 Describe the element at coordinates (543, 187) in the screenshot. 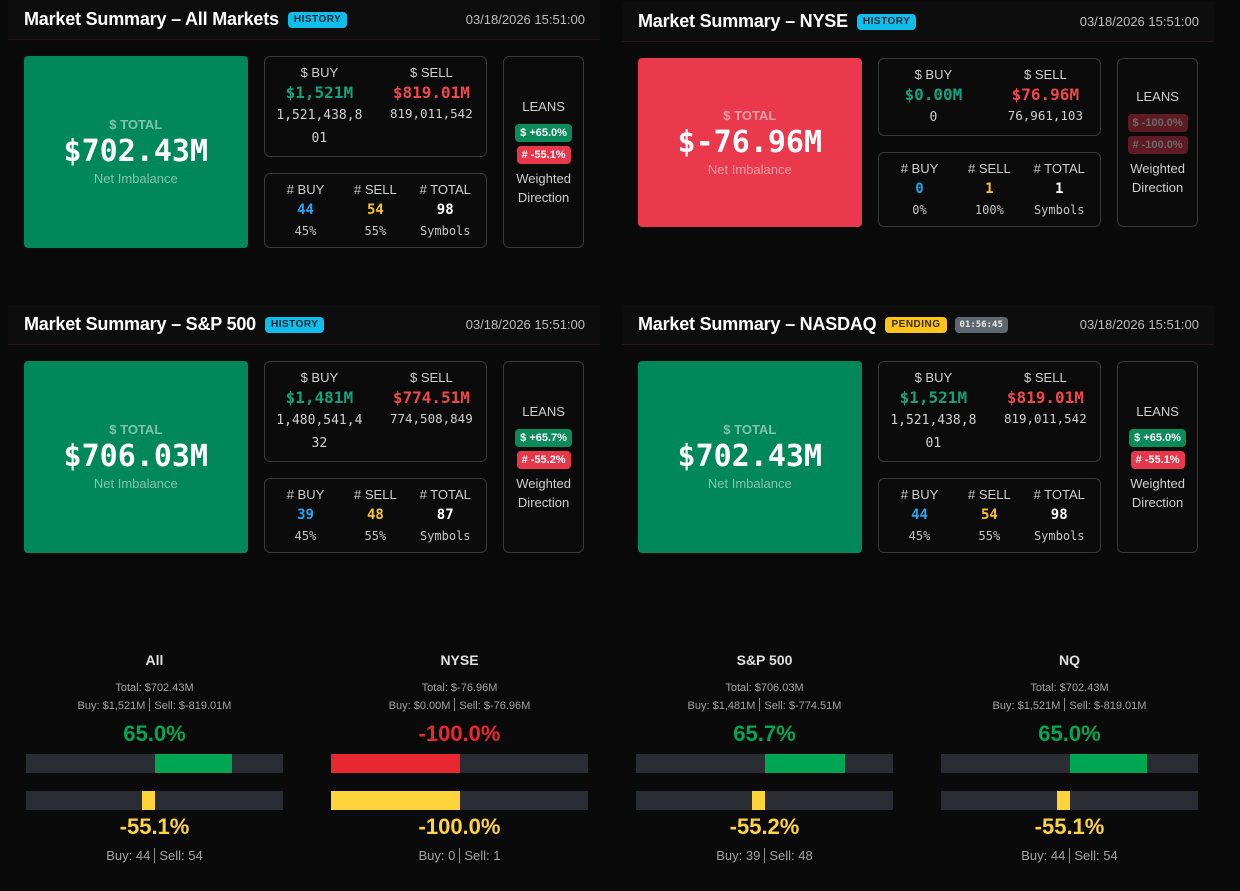

I see `leans-subtitle: Weighted Direction` at that location.